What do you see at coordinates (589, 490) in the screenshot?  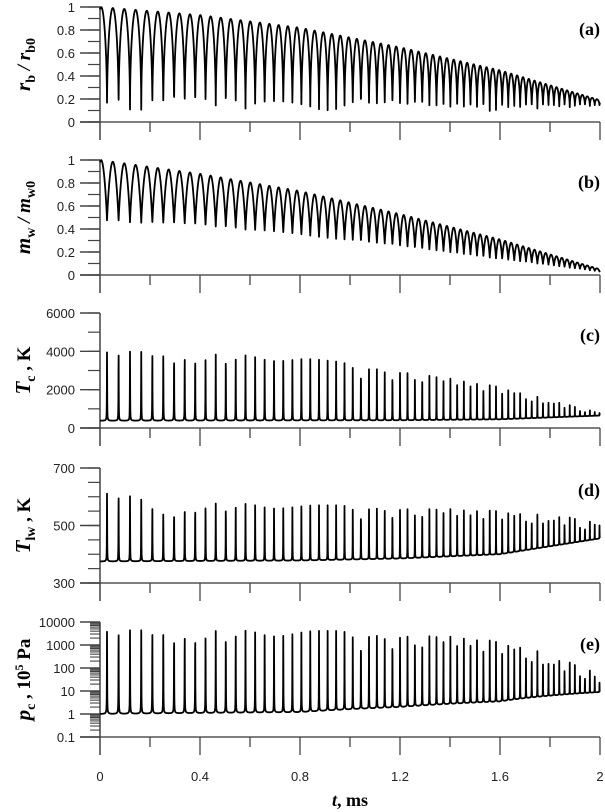 I see `panel-letter: (d)` at bounding box center [589, 490].